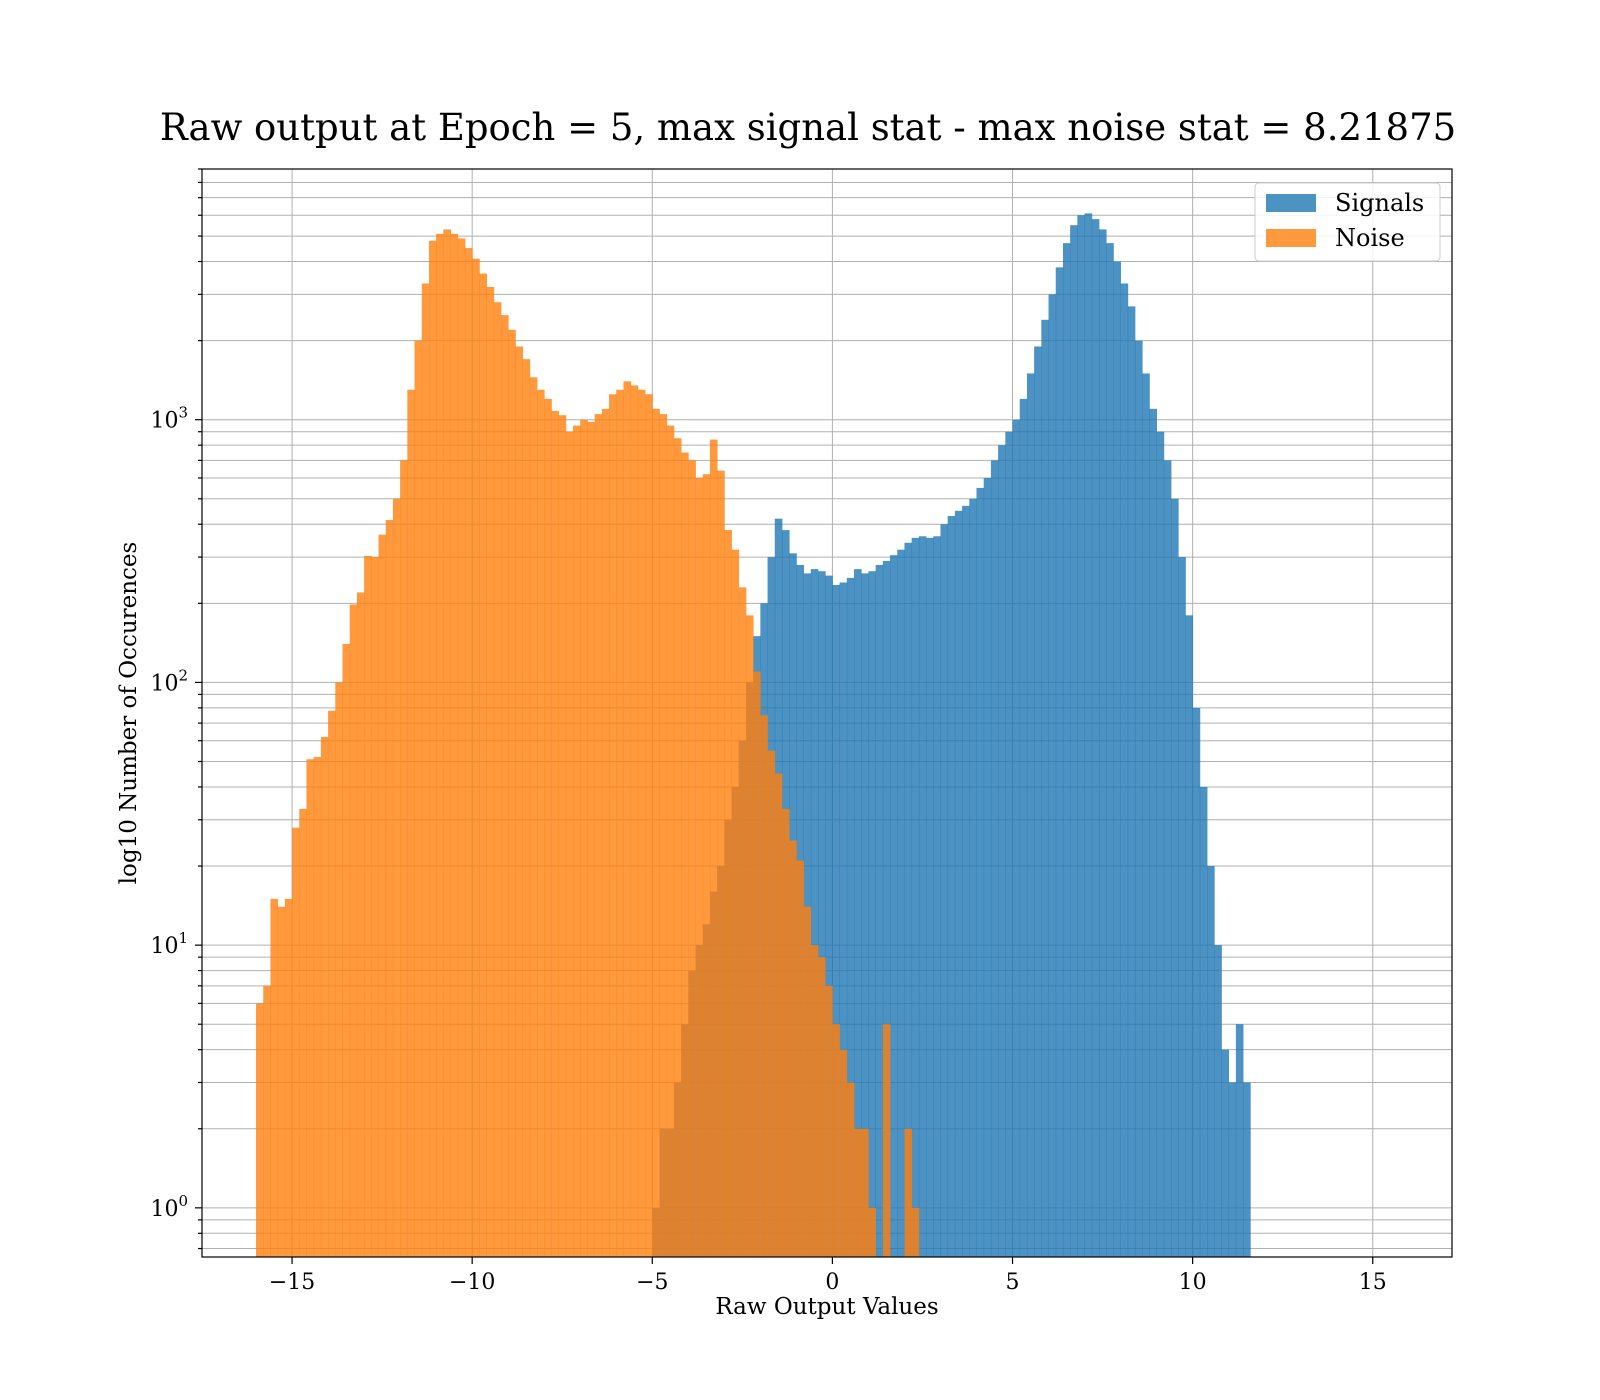 Image resolution: width=1600 pixels, height=1400 pixels. What do you see at coordinates (129, 713) in the screenshot?
I see `y-axis-label: log10 Number of Occurences` at bounding box center [129, 713].